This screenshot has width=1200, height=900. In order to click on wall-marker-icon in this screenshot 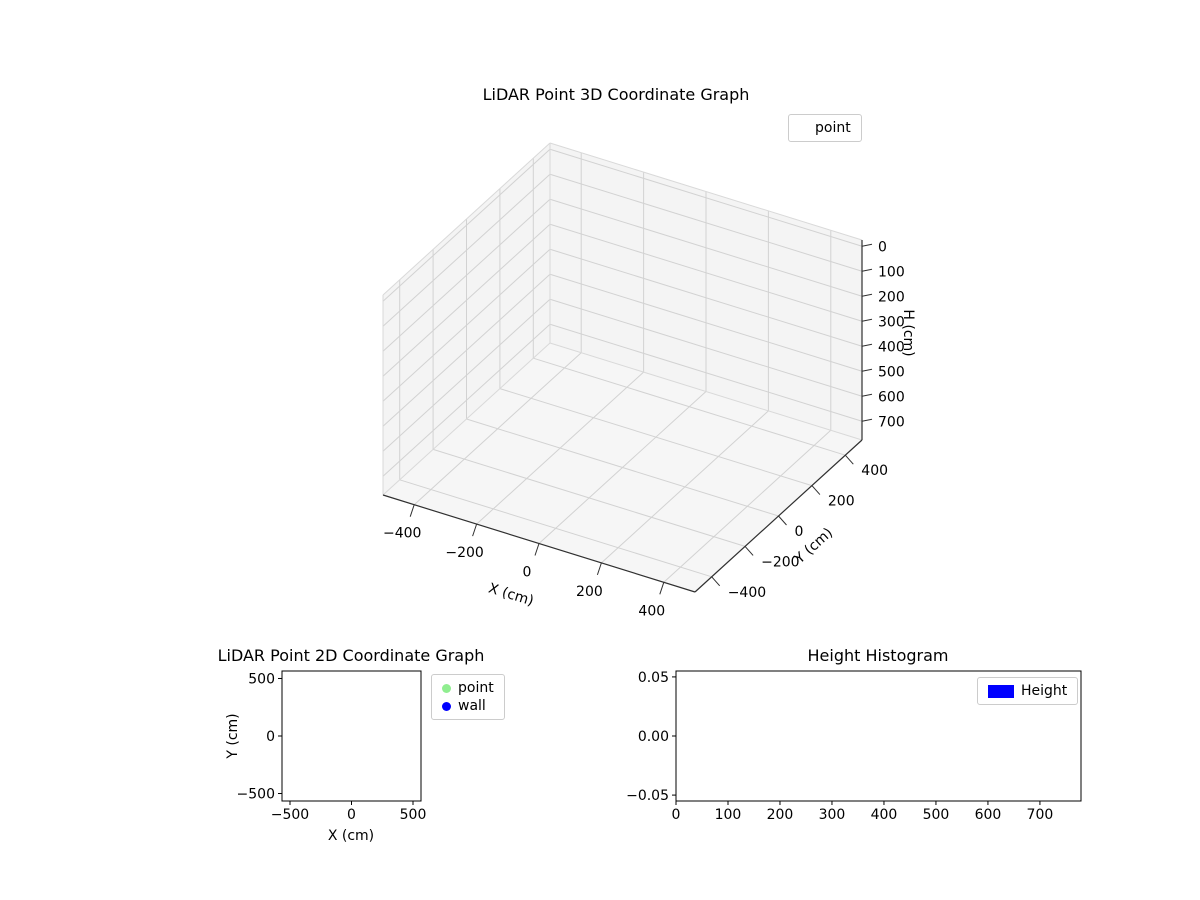, I will do `click(446, 706)`.